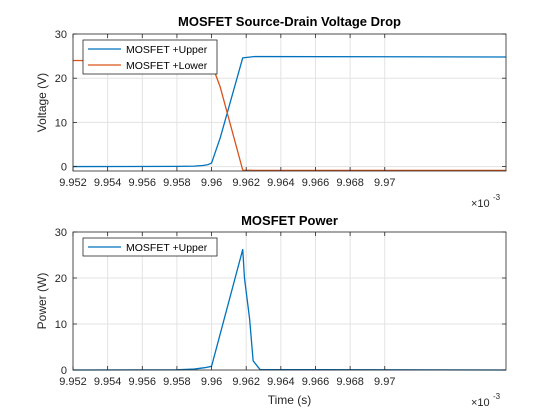 The image size is (560, 420). Describe the element at coordinates (384, 183) in the screenshot. I see `voltage-x-tick-label: 9.97` at that location.